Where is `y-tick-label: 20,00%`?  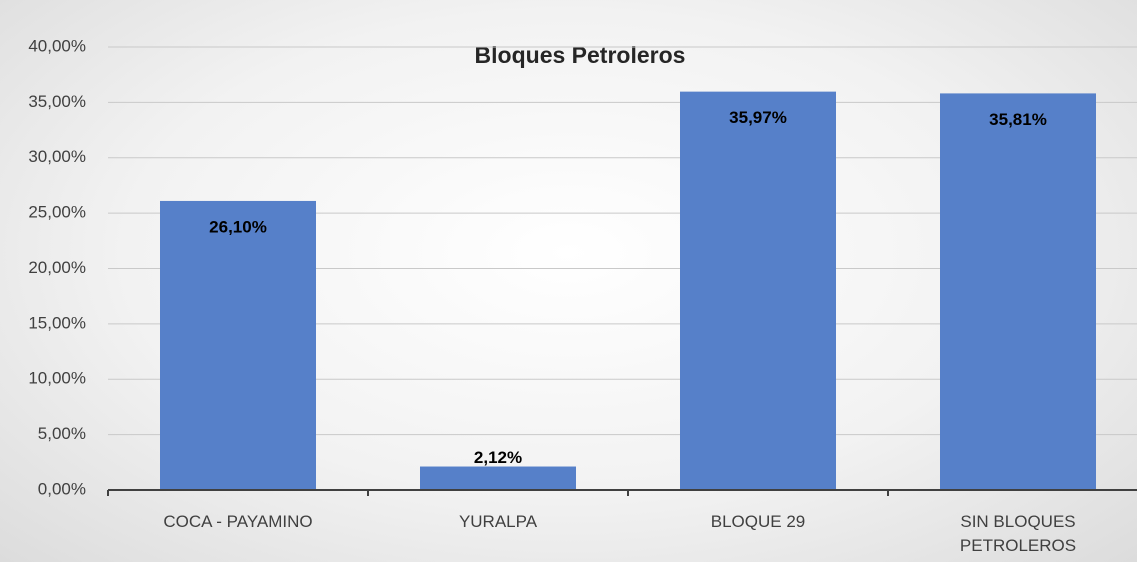 y-tick-label: 20,00% is located at coordinates (57, 267).